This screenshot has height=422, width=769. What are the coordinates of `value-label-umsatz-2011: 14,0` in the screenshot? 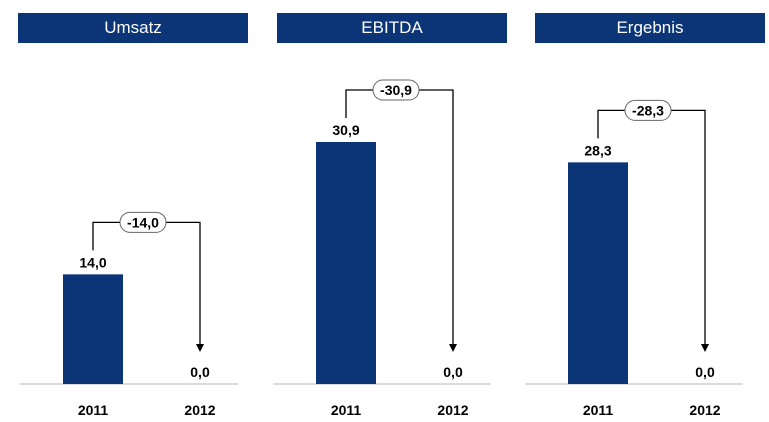 It's located at (92, 262).